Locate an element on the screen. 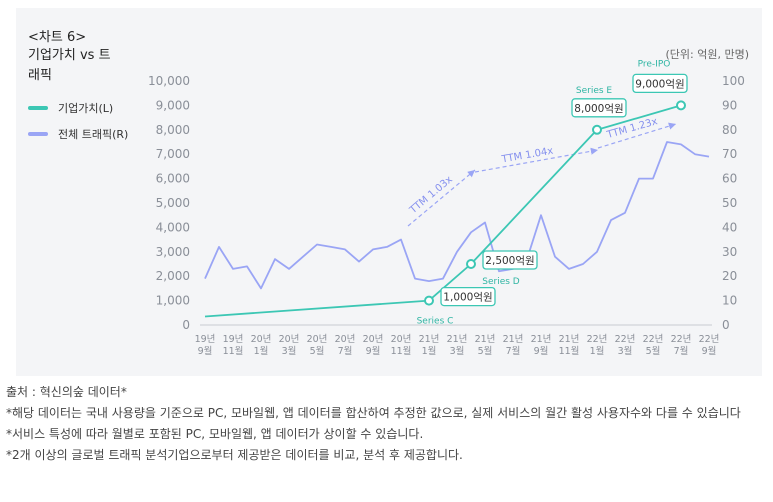 This screenshot has width=773, height=502. left-axis-tick-label: 7,000 is located at coordinates (173, 154).